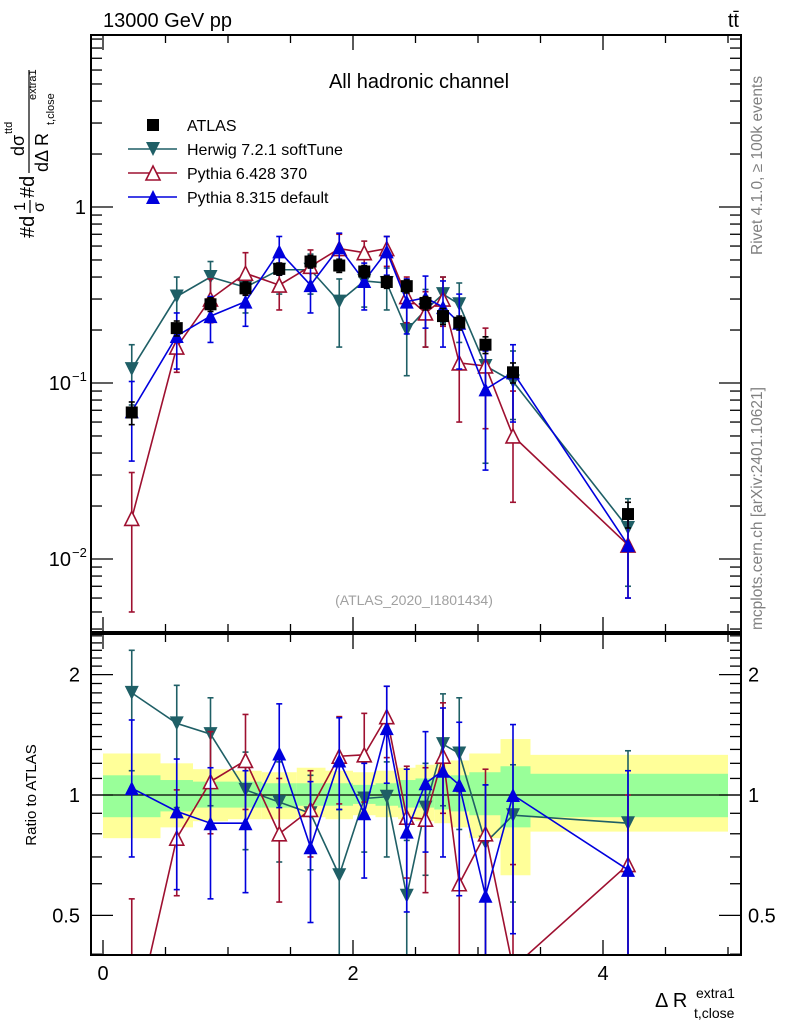 This screenshot has width=786, height=1024. What do you see at coordinates (79, 552) in the screenshot?
I see `main-y-tick-exponent: −2` at bounding box center [79, 552].